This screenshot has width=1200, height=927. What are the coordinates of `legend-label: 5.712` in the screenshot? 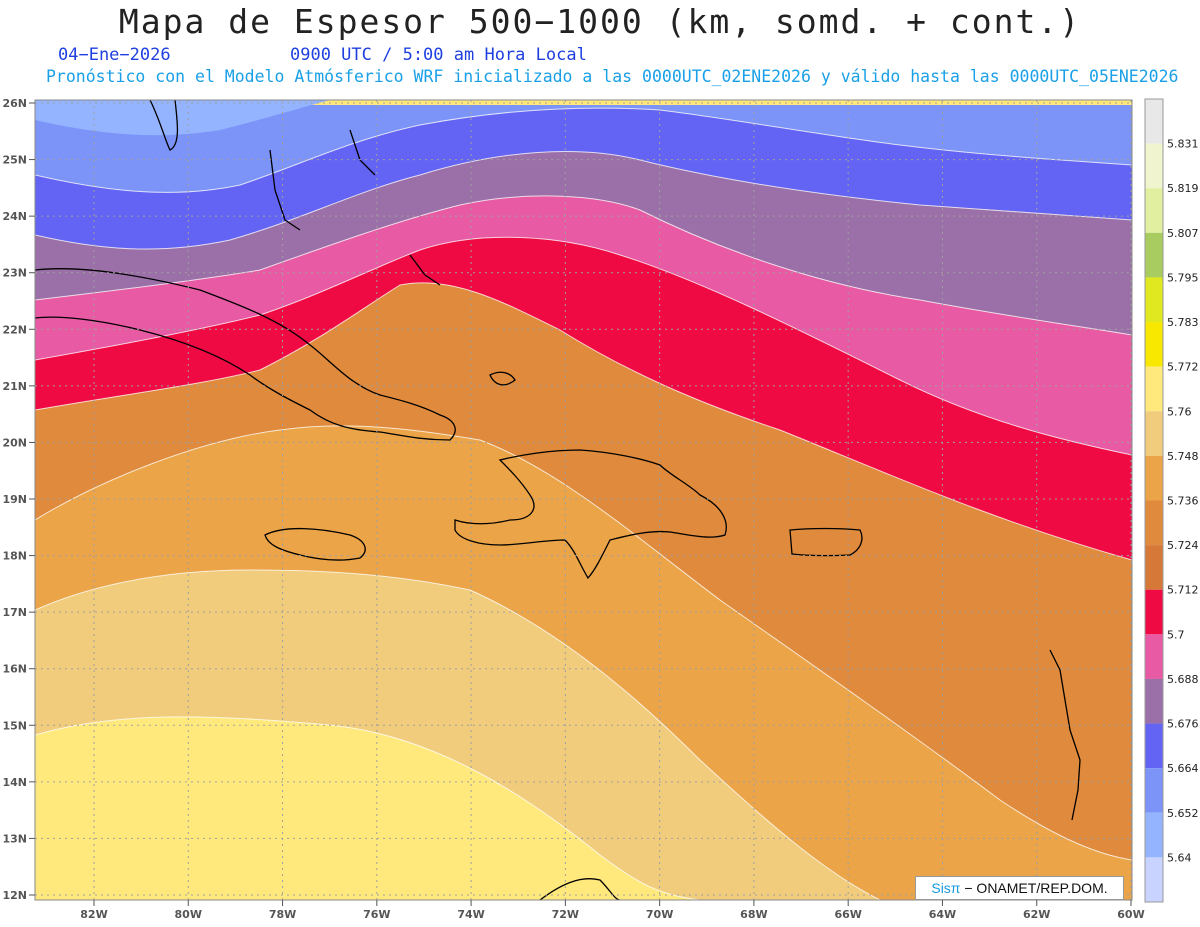 It's located at (1183, 590).